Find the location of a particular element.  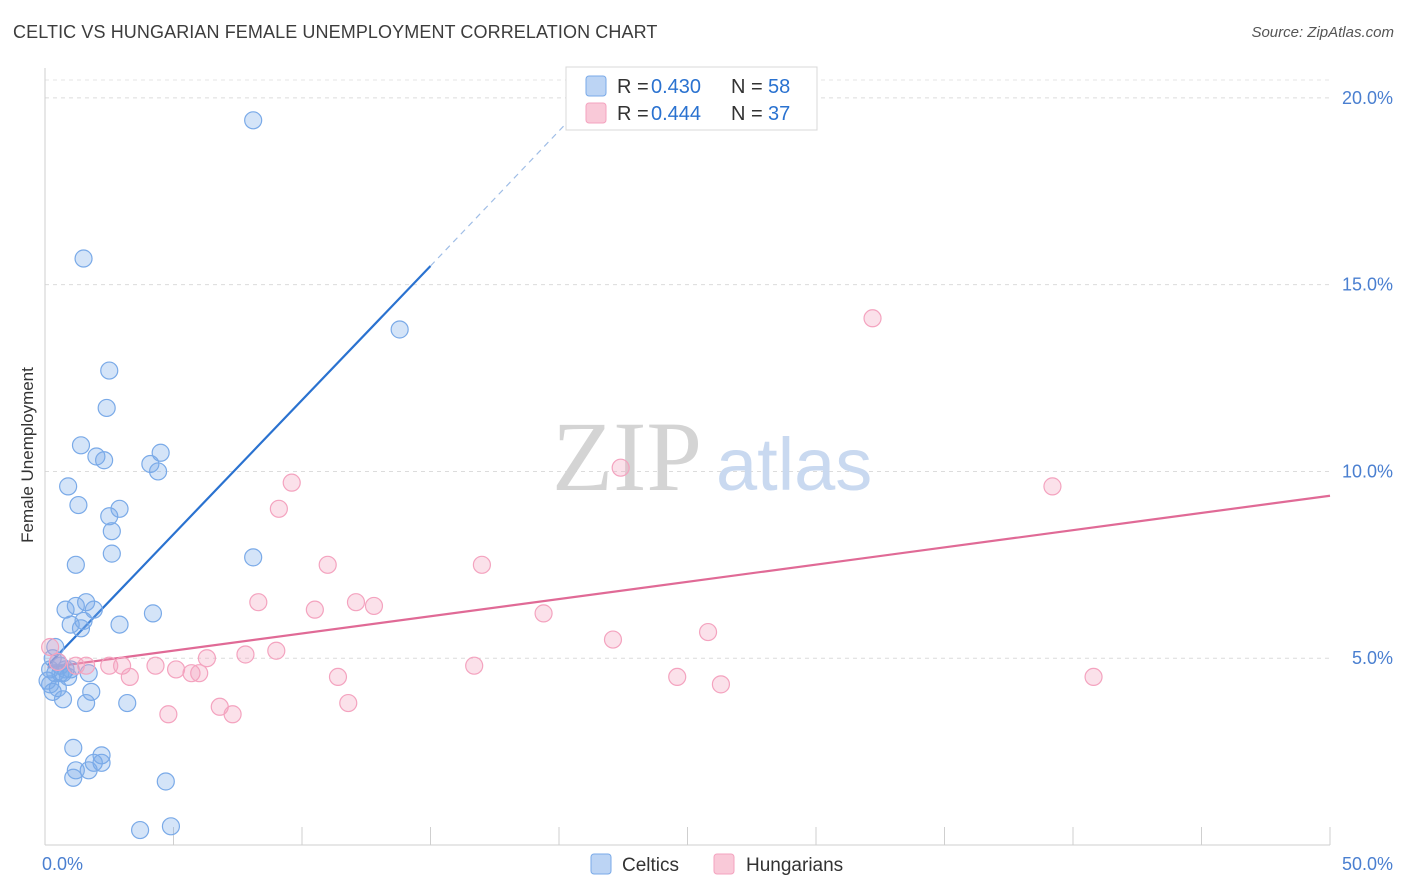

legend-hungarians-n-value: 37 is located at coordinates (779, 114).